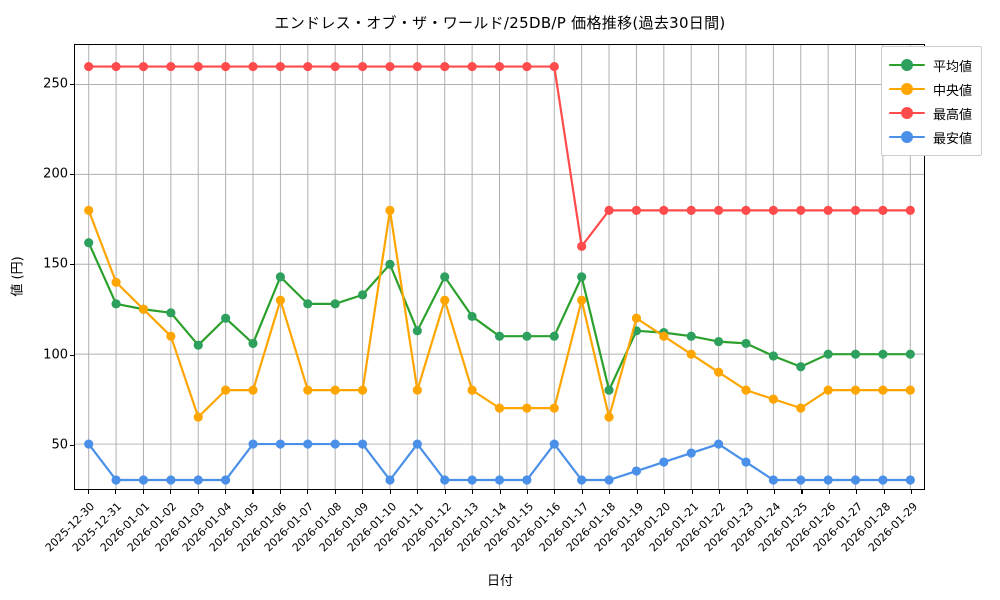 The image size is (1000, 600). Describe the element at coordinates (930, 65) in the screenshot. I see `legend-item-1: 平均値` at that location.